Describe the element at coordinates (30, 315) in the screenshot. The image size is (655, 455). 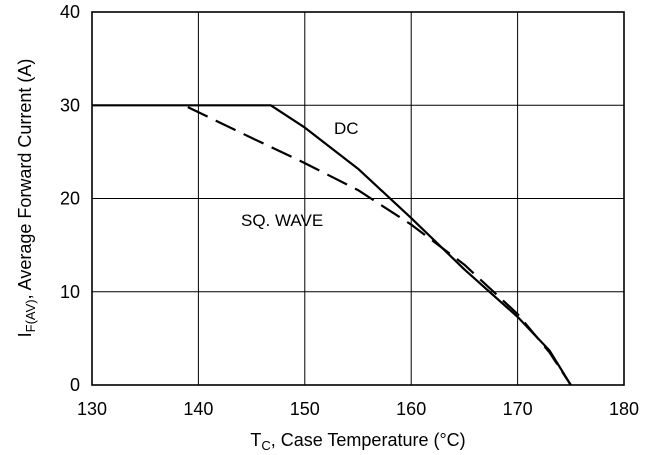
I see `y-axis-title-subscript: F(AV)` at that location.